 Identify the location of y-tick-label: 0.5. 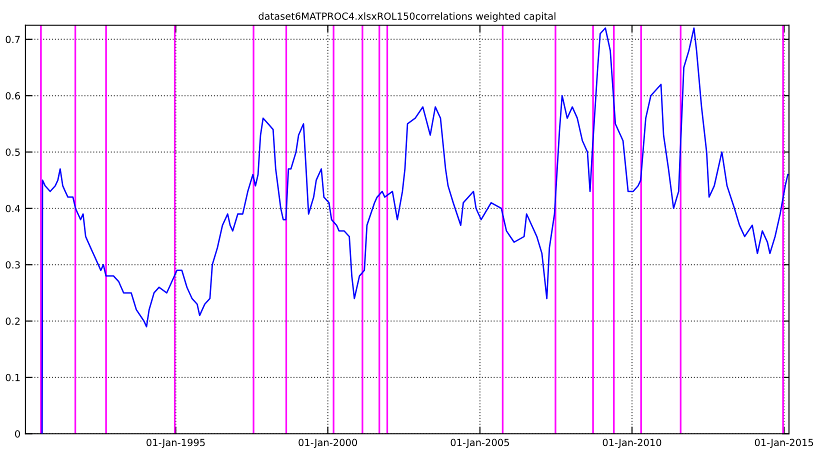
(13, 152).